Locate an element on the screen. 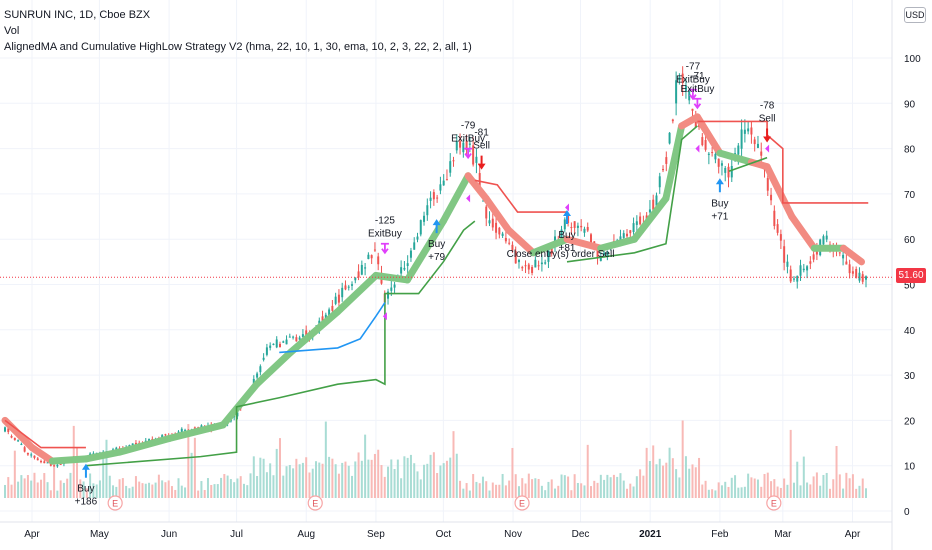 Image resolution: width=932 pixels, height=550 pixels. time-tick-label: Dec is located at coordinates (581, 534).